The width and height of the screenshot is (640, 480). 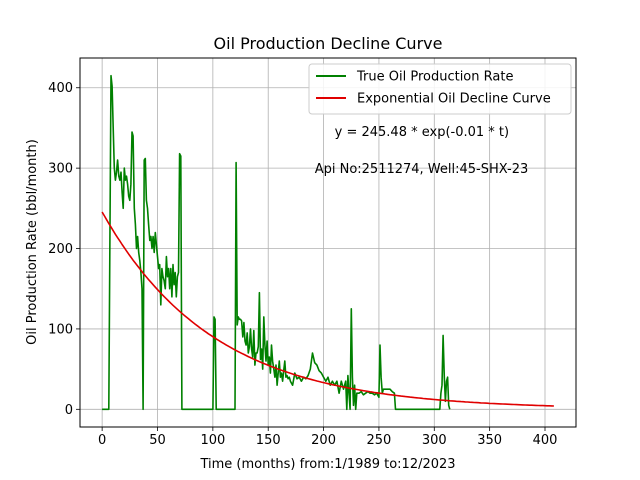 What do you see at coordinates (434, 77) in the screenshot?
I see `legend-label: True Oil Production Rate` at bounding box center [434, 77].